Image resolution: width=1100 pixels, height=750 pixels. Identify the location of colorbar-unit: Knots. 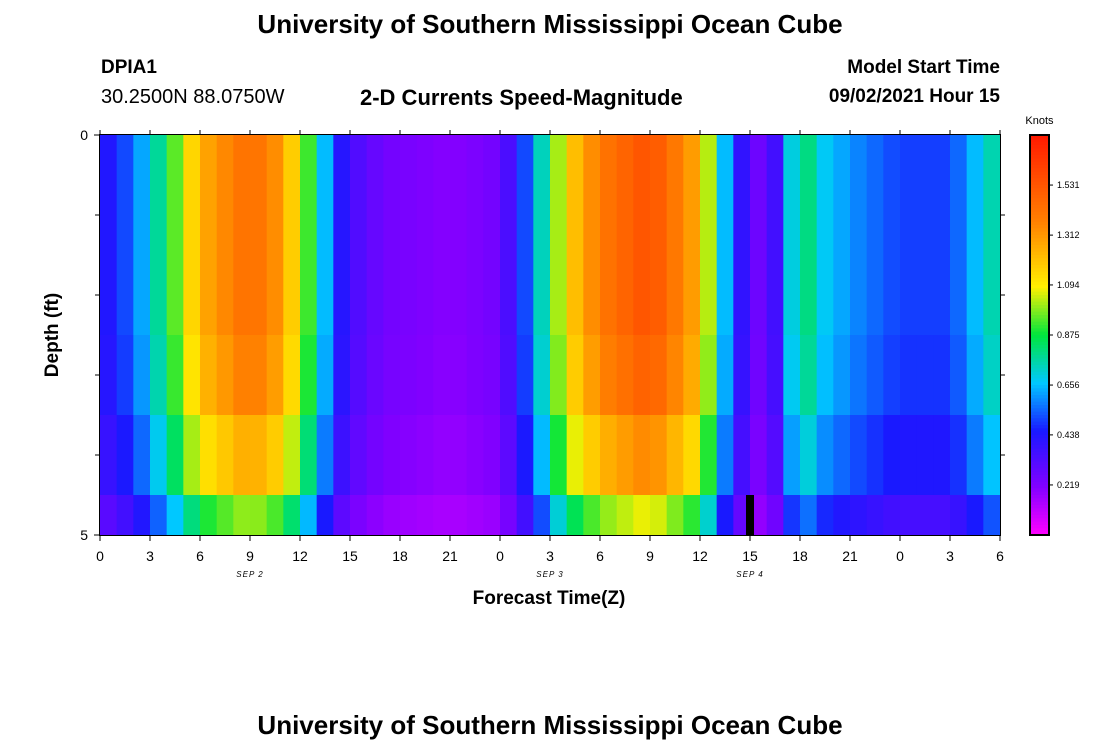
(1039, 121).